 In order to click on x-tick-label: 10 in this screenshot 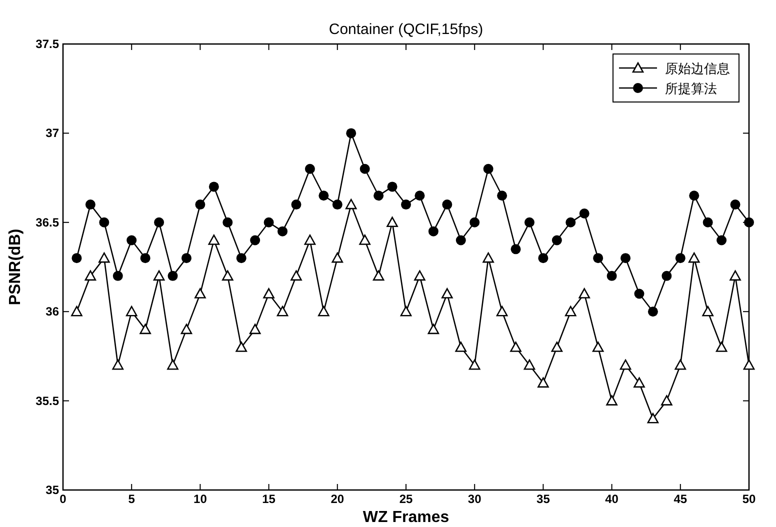, I will do `click(201, 499)`.